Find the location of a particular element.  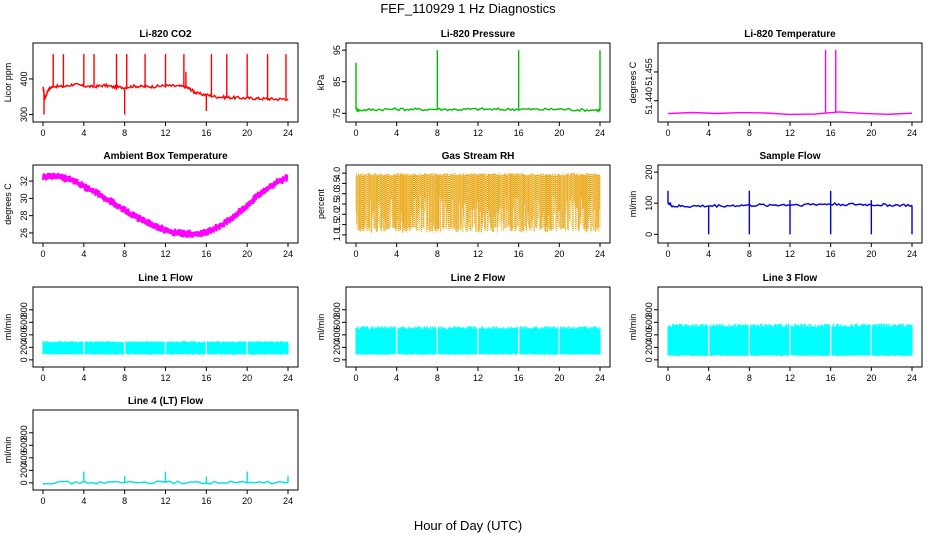

y-tick-label: 51.455 is located at coordinates (649, 72).